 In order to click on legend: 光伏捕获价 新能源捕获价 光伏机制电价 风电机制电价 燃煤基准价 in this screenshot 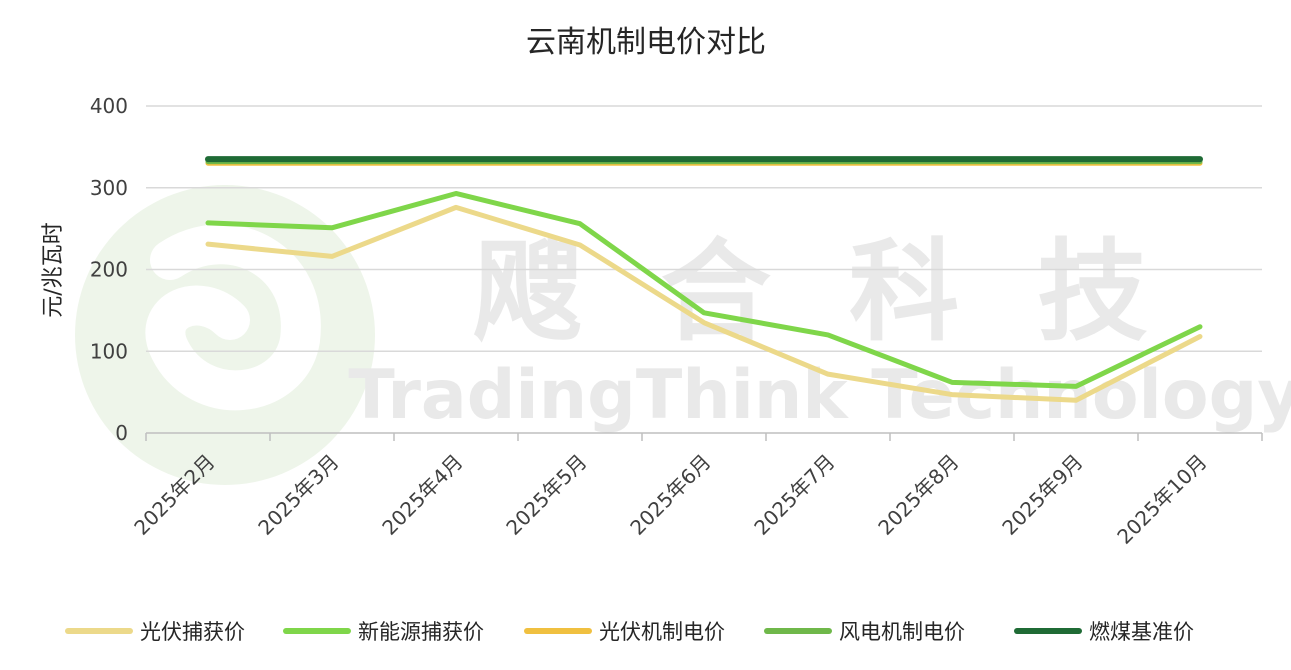, I will do `click(629, 632)`.